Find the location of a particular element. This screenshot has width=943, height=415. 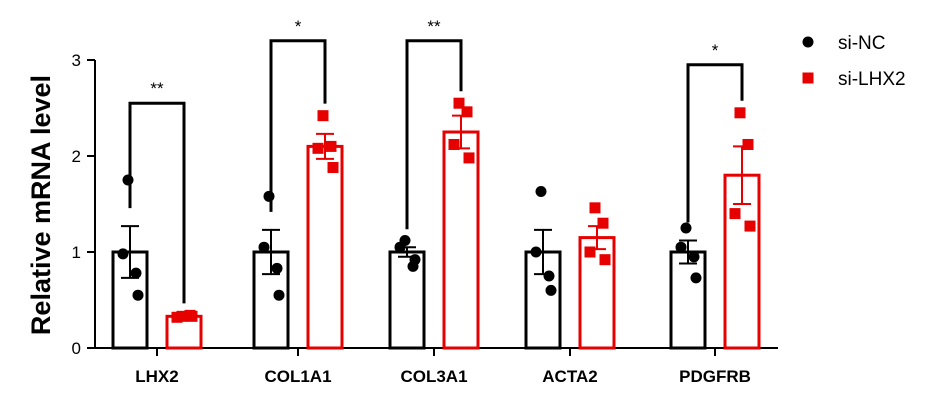

legend-label: si-LHX2 is located at coordinates (872, 79).